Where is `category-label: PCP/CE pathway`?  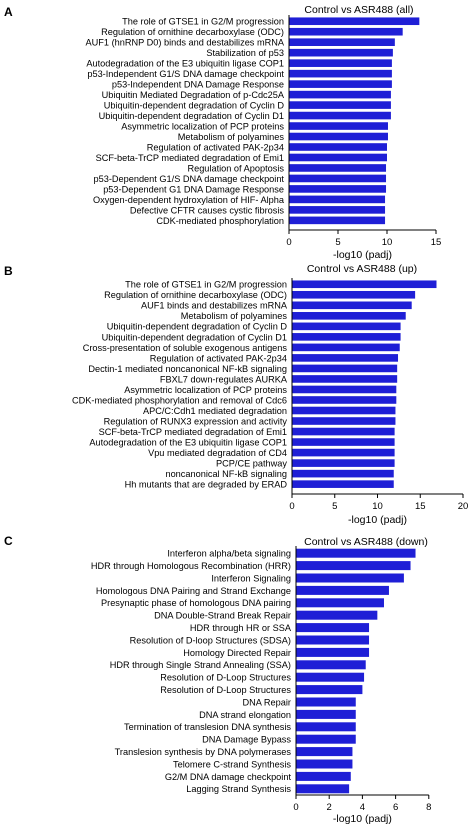
category-label: PCP/CE pathway is located at coordinates (251, 464).